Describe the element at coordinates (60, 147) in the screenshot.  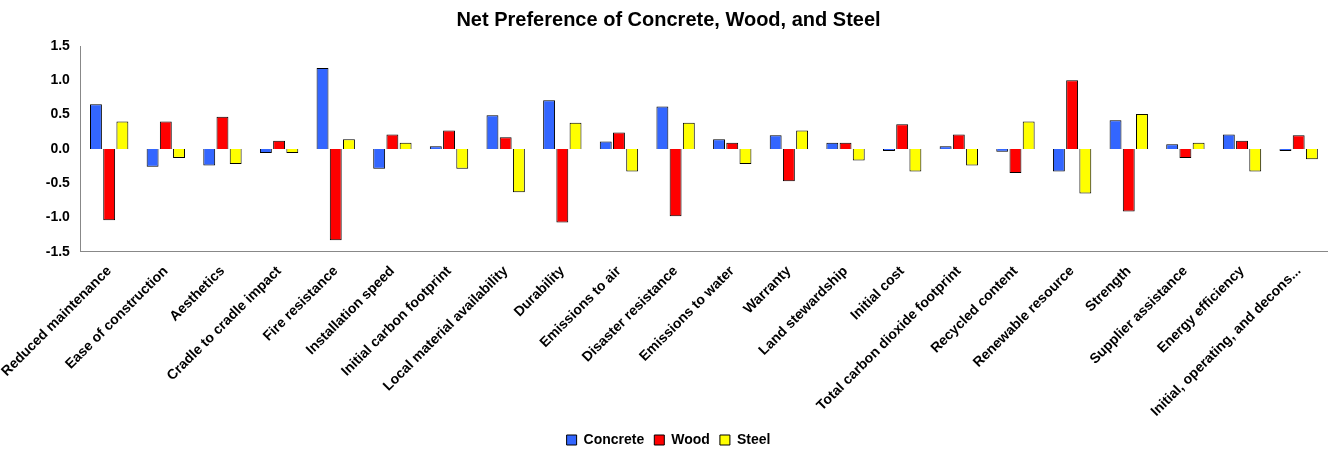
I see `y-tick-label: 0.0` at that location.